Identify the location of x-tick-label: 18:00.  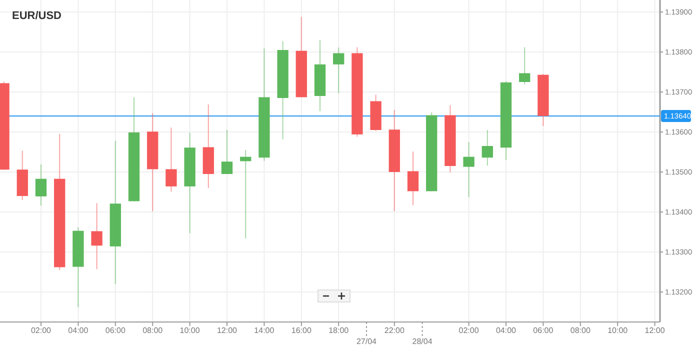
(339, 330).